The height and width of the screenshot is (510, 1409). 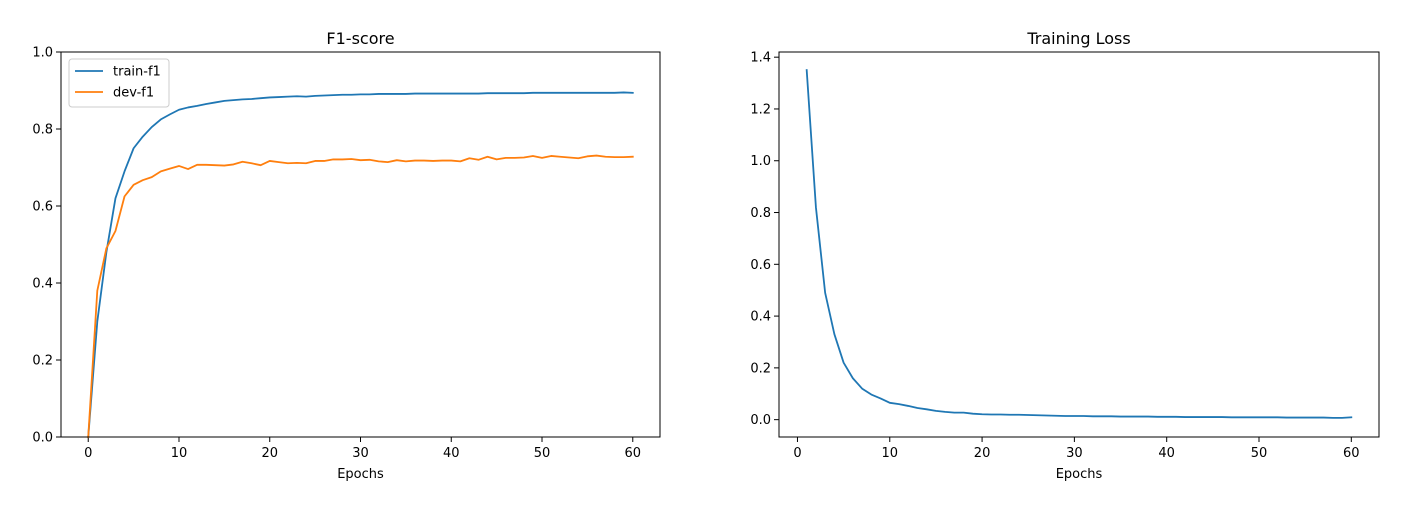 I want to click on y-tick-label: 1.2, so click(x=760, y=109).